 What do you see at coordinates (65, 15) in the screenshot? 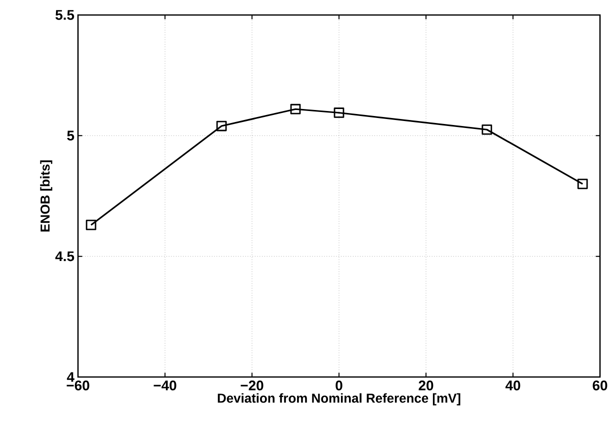
I see `y-tick-label: 5.5` at bounding box center [65, 15].